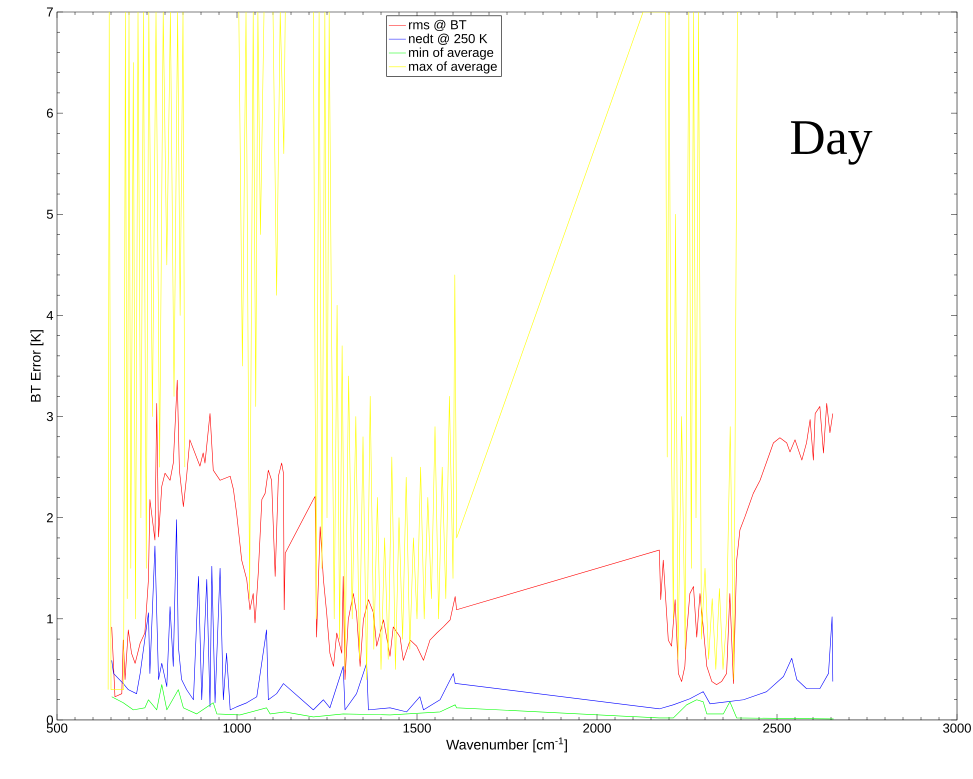 This screenshot has width=973, height=779. Describe the element at coordinates (453, 67) in the screenshot. I see `legend-label: max of average` at that location.